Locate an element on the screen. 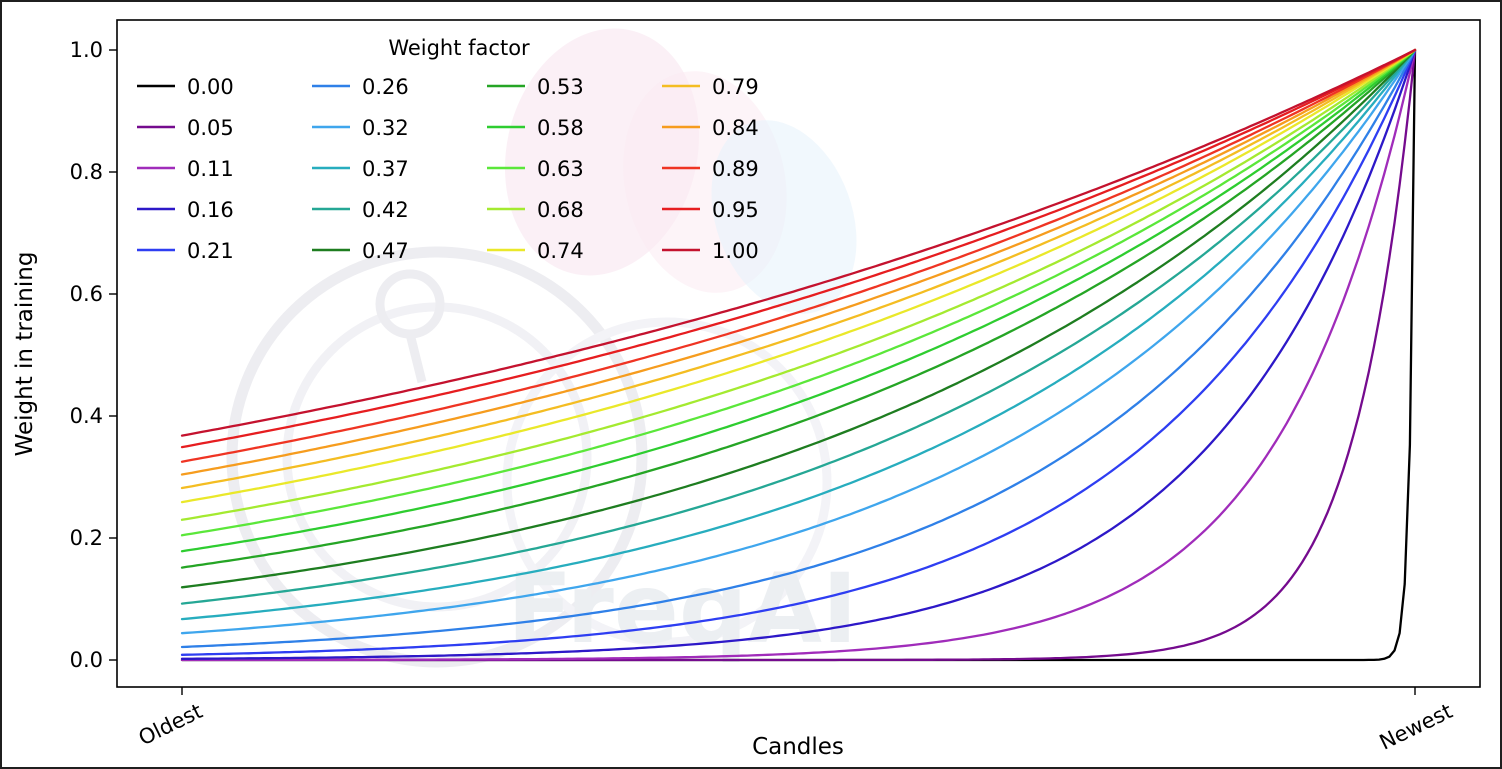 This screenshot has width=1502, height=769. legend-label: 0.05 is located at coordinates (210, 128).